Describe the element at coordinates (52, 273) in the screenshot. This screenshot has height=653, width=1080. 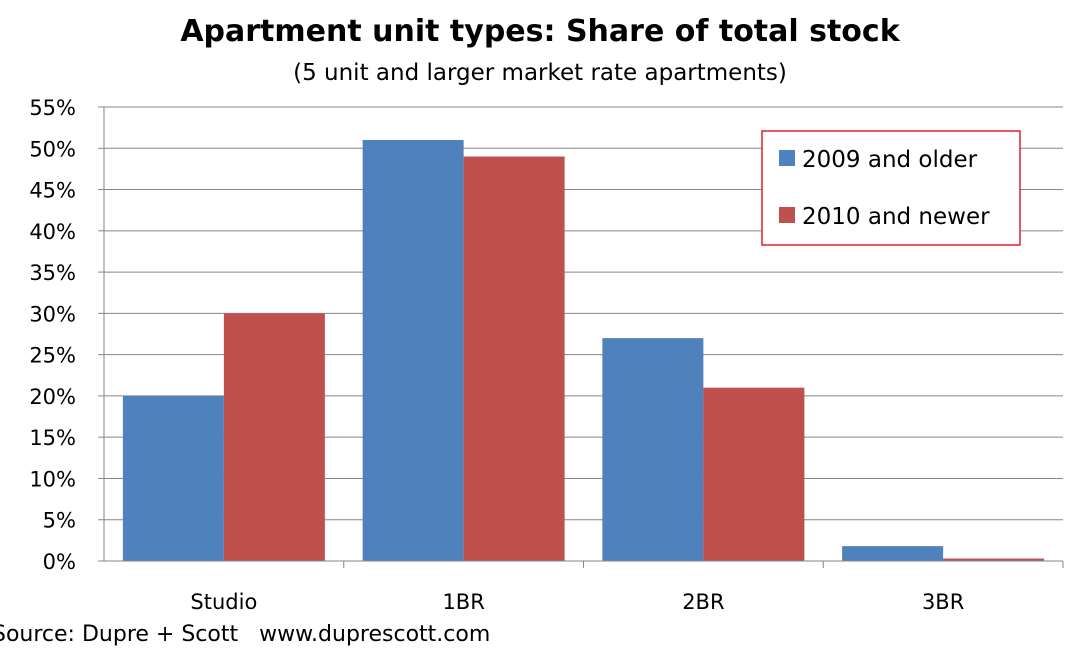
I see `y-tick-label: 35%` at that location.